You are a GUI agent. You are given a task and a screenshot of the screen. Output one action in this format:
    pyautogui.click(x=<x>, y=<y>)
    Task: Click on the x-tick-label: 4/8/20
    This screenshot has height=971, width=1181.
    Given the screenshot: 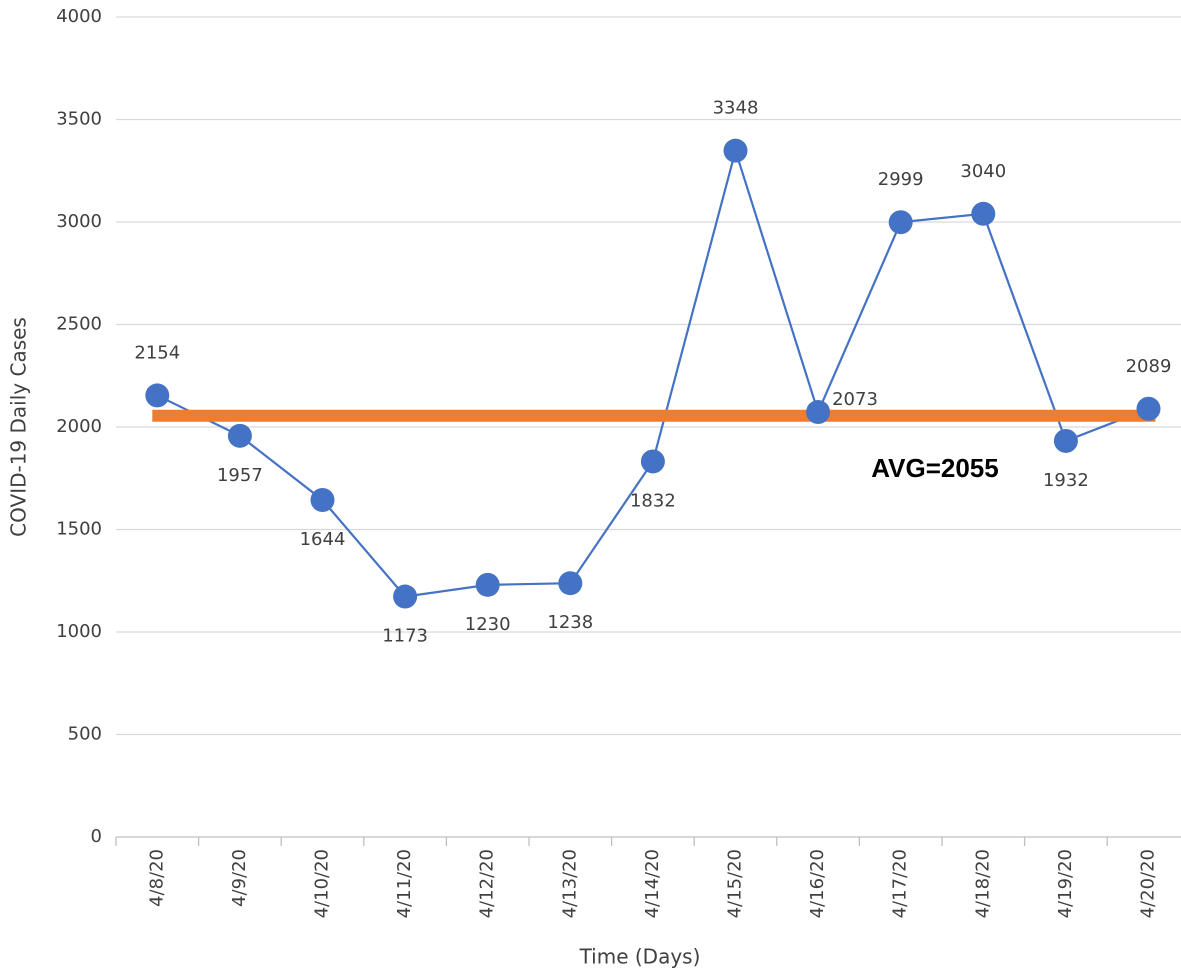 What is the action you would take?
    pyautogui.click(x=156, y=878)
    